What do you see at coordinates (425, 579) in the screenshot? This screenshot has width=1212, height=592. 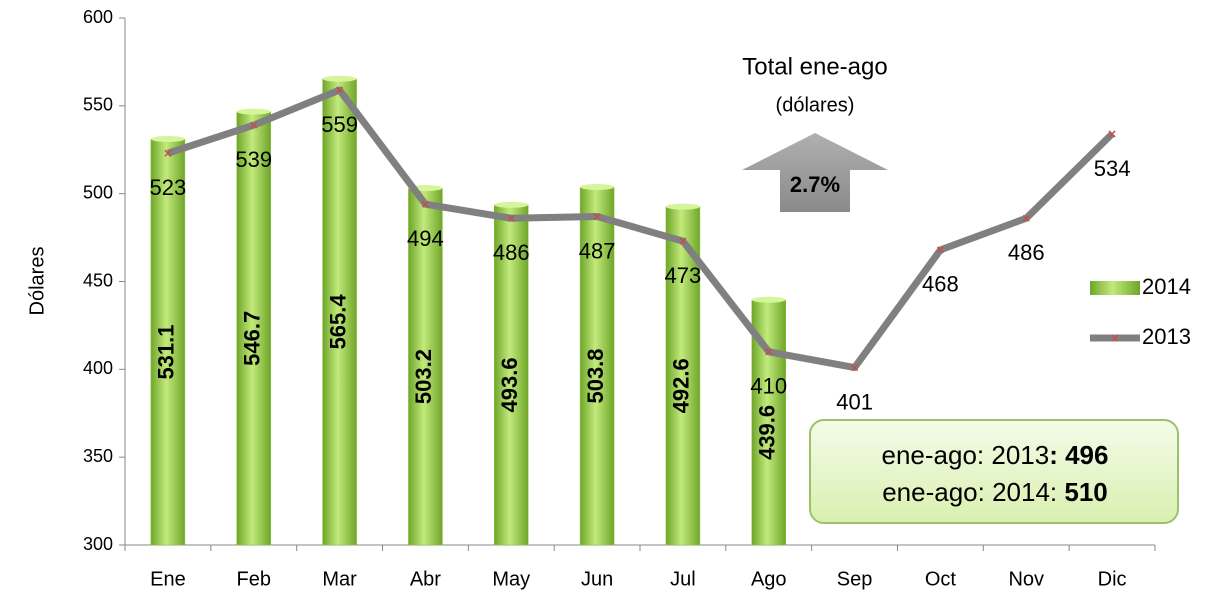 I see `x-tick-label: Abr` at bounding box center [425, 579].